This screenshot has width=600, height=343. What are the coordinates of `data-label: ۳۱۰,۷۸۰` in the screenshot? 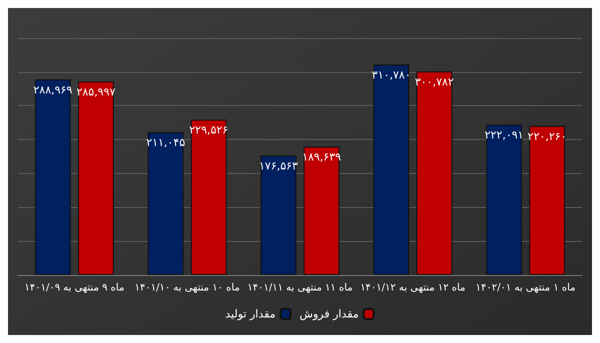 It's located at (391, 75).